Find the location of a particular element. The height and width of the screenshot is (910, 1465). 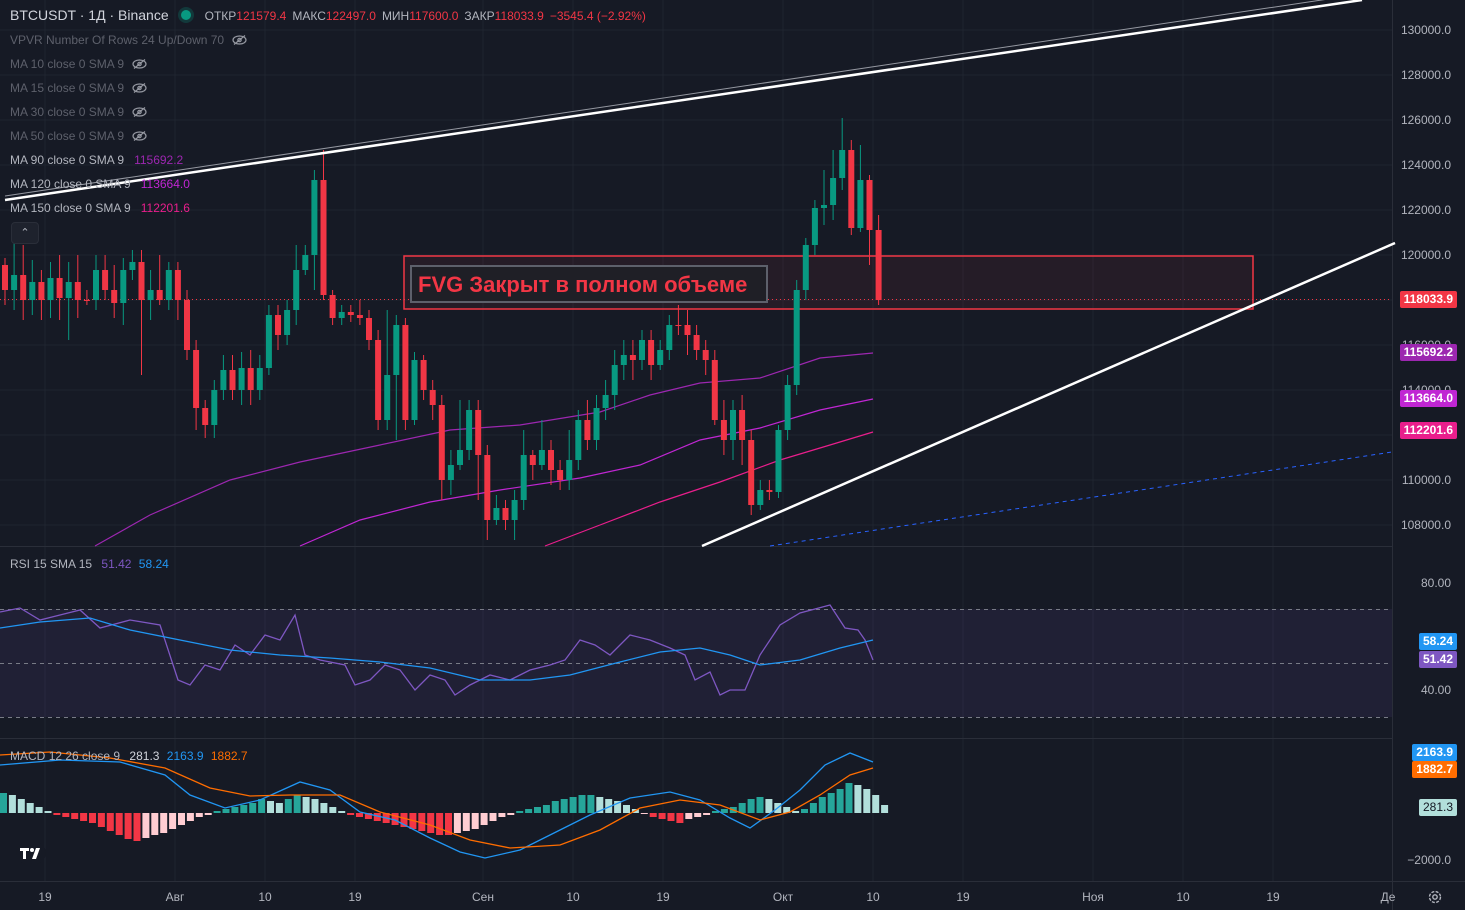

indicator-legend-6: MA 120 close 0 SMA 9 113664.0 is located at coordinates (100, 184).